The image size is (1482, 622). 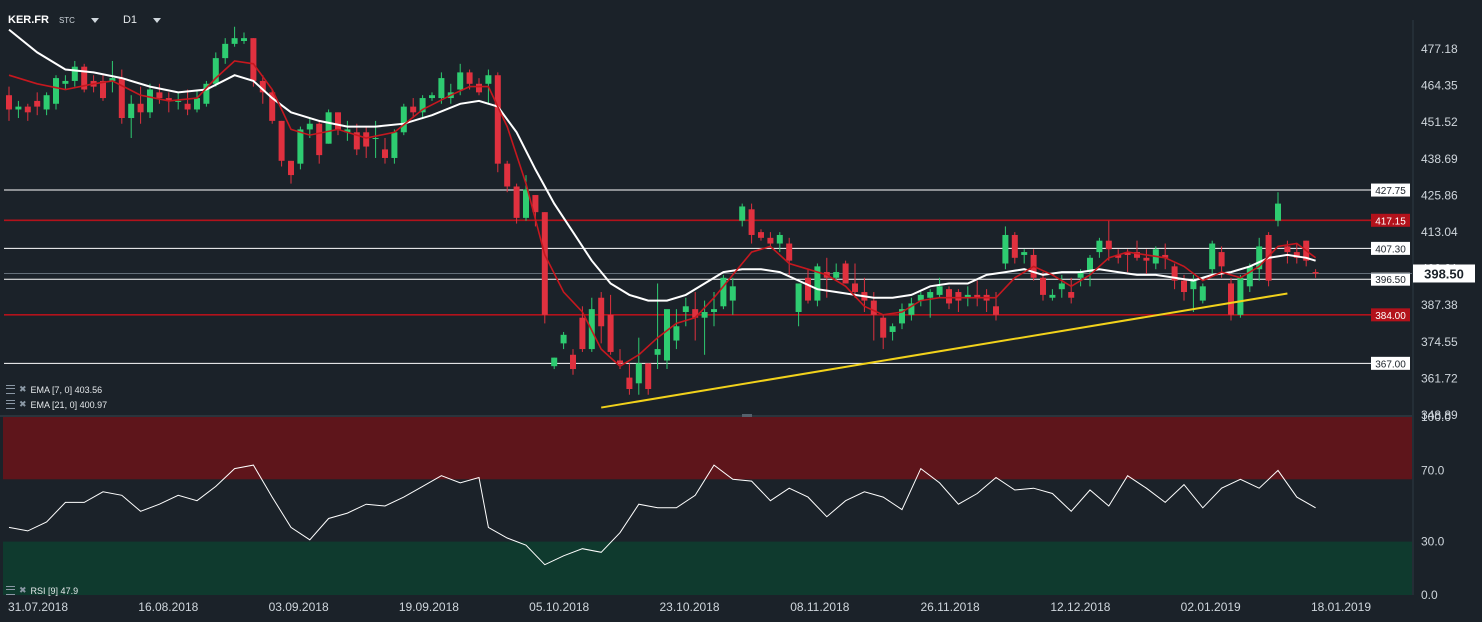 I want to click on x-tick-label: 23.10.2018, so click(x=689, y=607).